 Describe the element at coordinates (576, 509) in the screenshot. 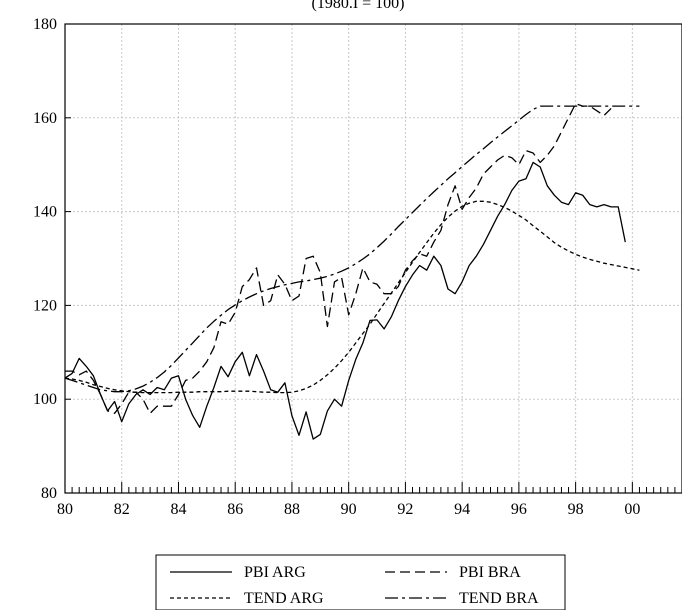

I see `x-tick-label: 98` at that location.